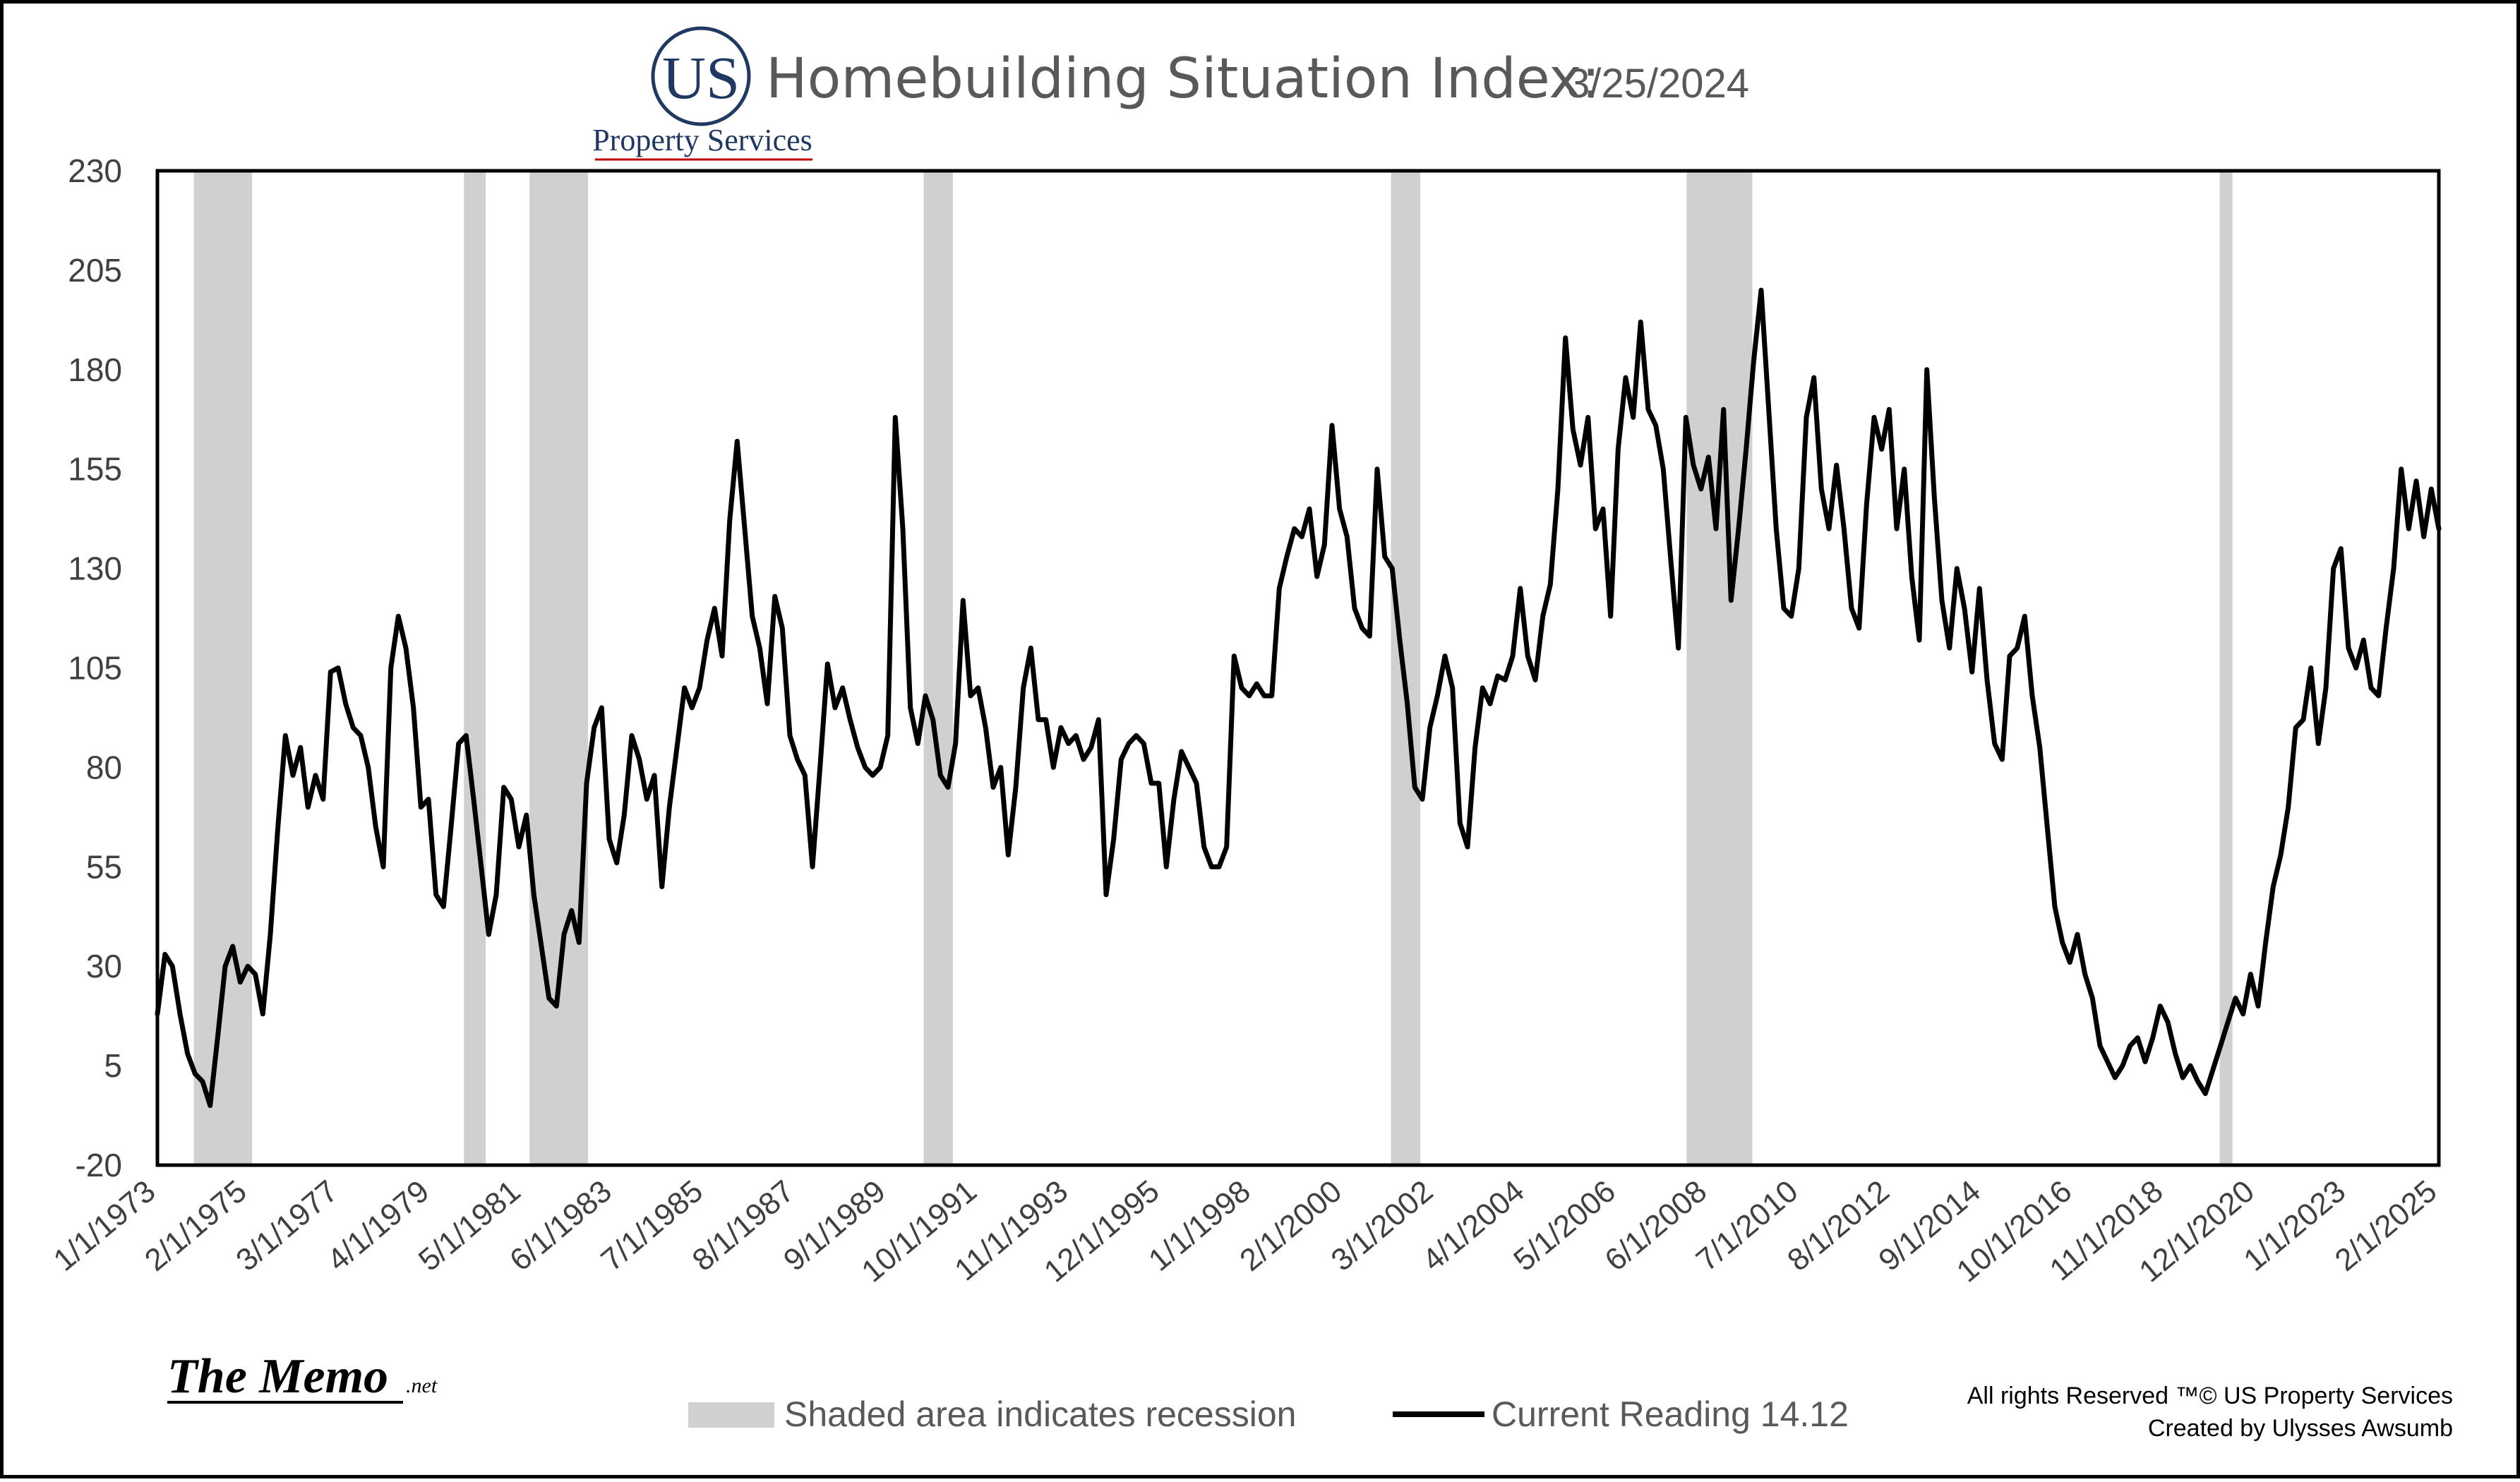 This screenshot has height=1482, width=2520. Describe the element at coordinates (99, 1165) in the screenshot. I see `y-tick-label: -20` at that location.